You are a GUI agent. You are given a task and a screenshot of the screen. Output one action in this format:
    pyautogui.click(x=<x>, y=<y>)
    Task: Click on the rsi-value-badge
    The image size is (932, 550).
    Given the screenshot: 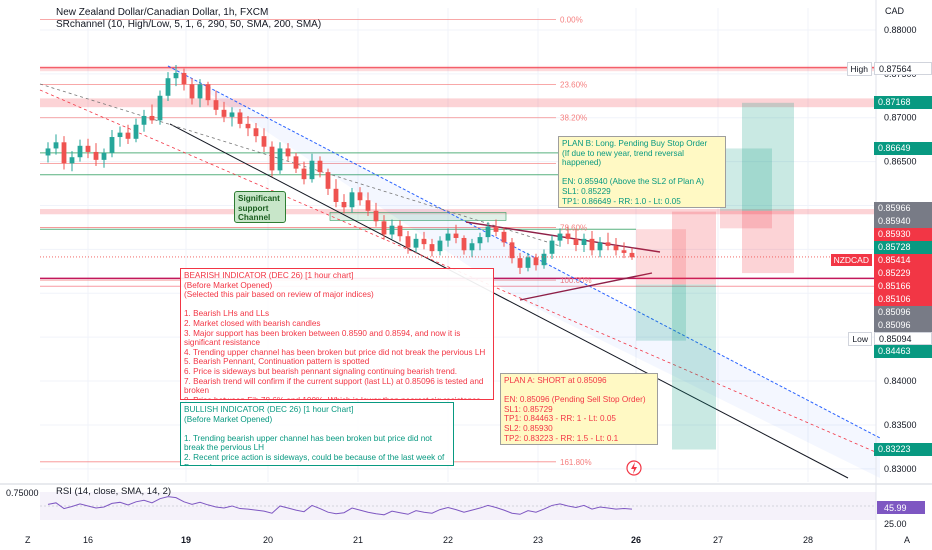 What is the action you would take?
    pyautogui.click(x=901, y=507)
    